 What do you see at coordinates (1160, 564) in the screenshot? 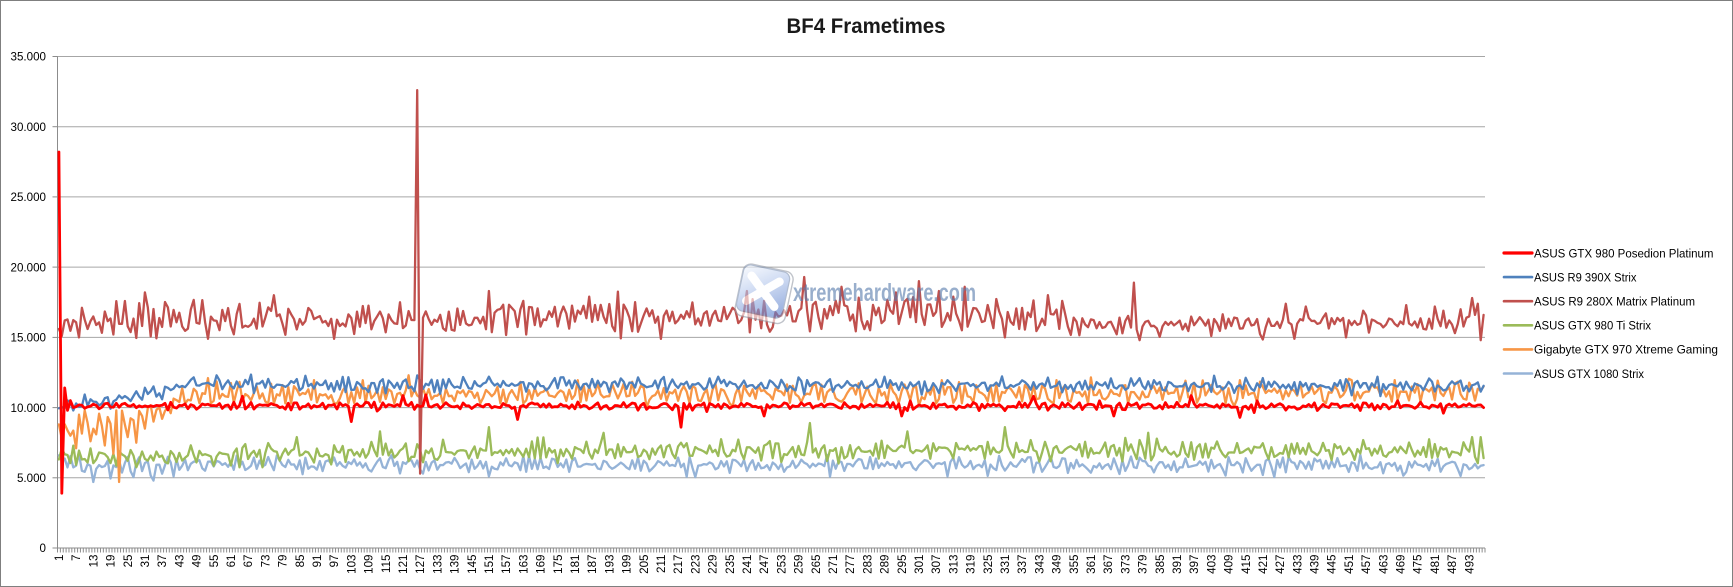
I see `svg-text: 385` at bounding box center [1160, 564].